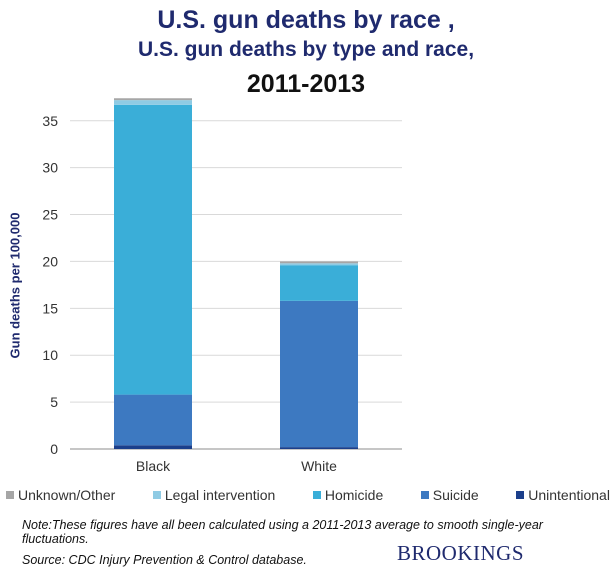 This screenshot has height=578, width=612. I want to click on legend-item: Unknown/Other, so click(60, 495).